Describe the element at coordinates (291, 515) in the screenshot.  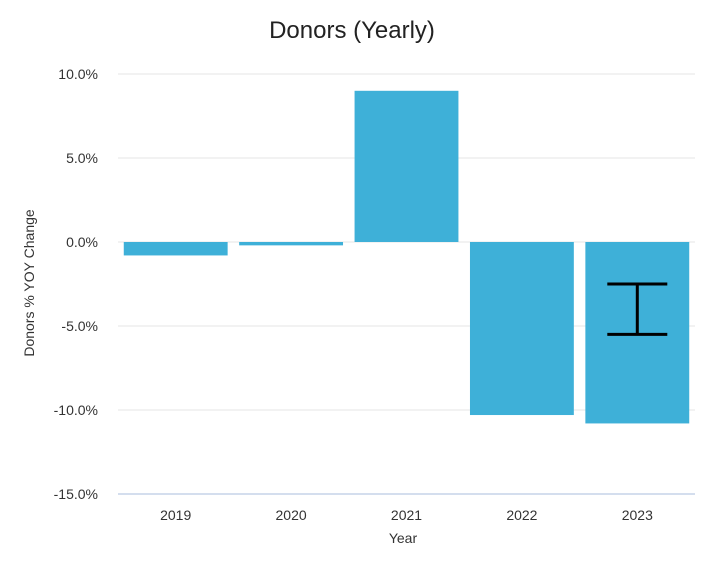
I see `x-tick-label: 2020` at that location.